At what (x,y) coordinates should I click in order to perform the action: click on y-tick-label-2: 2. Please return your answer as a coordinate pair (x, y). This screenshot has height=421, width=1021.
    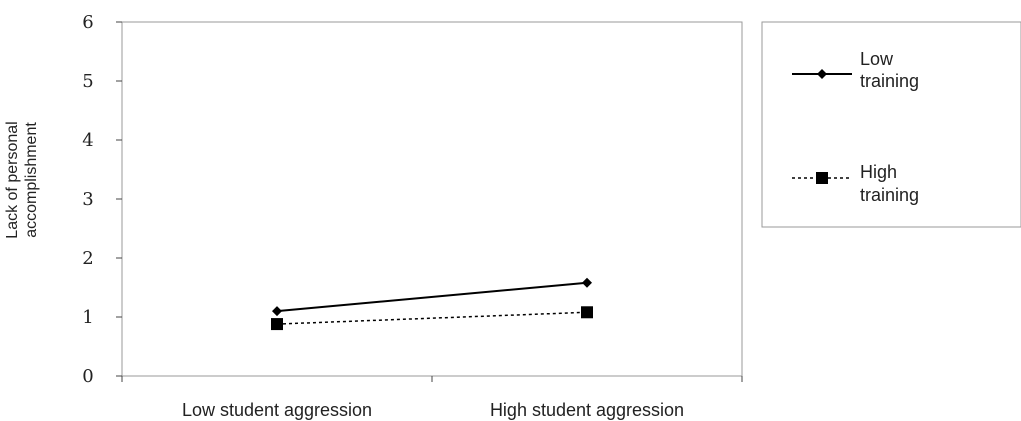
    Looking at the image, I should click on (87, 258).